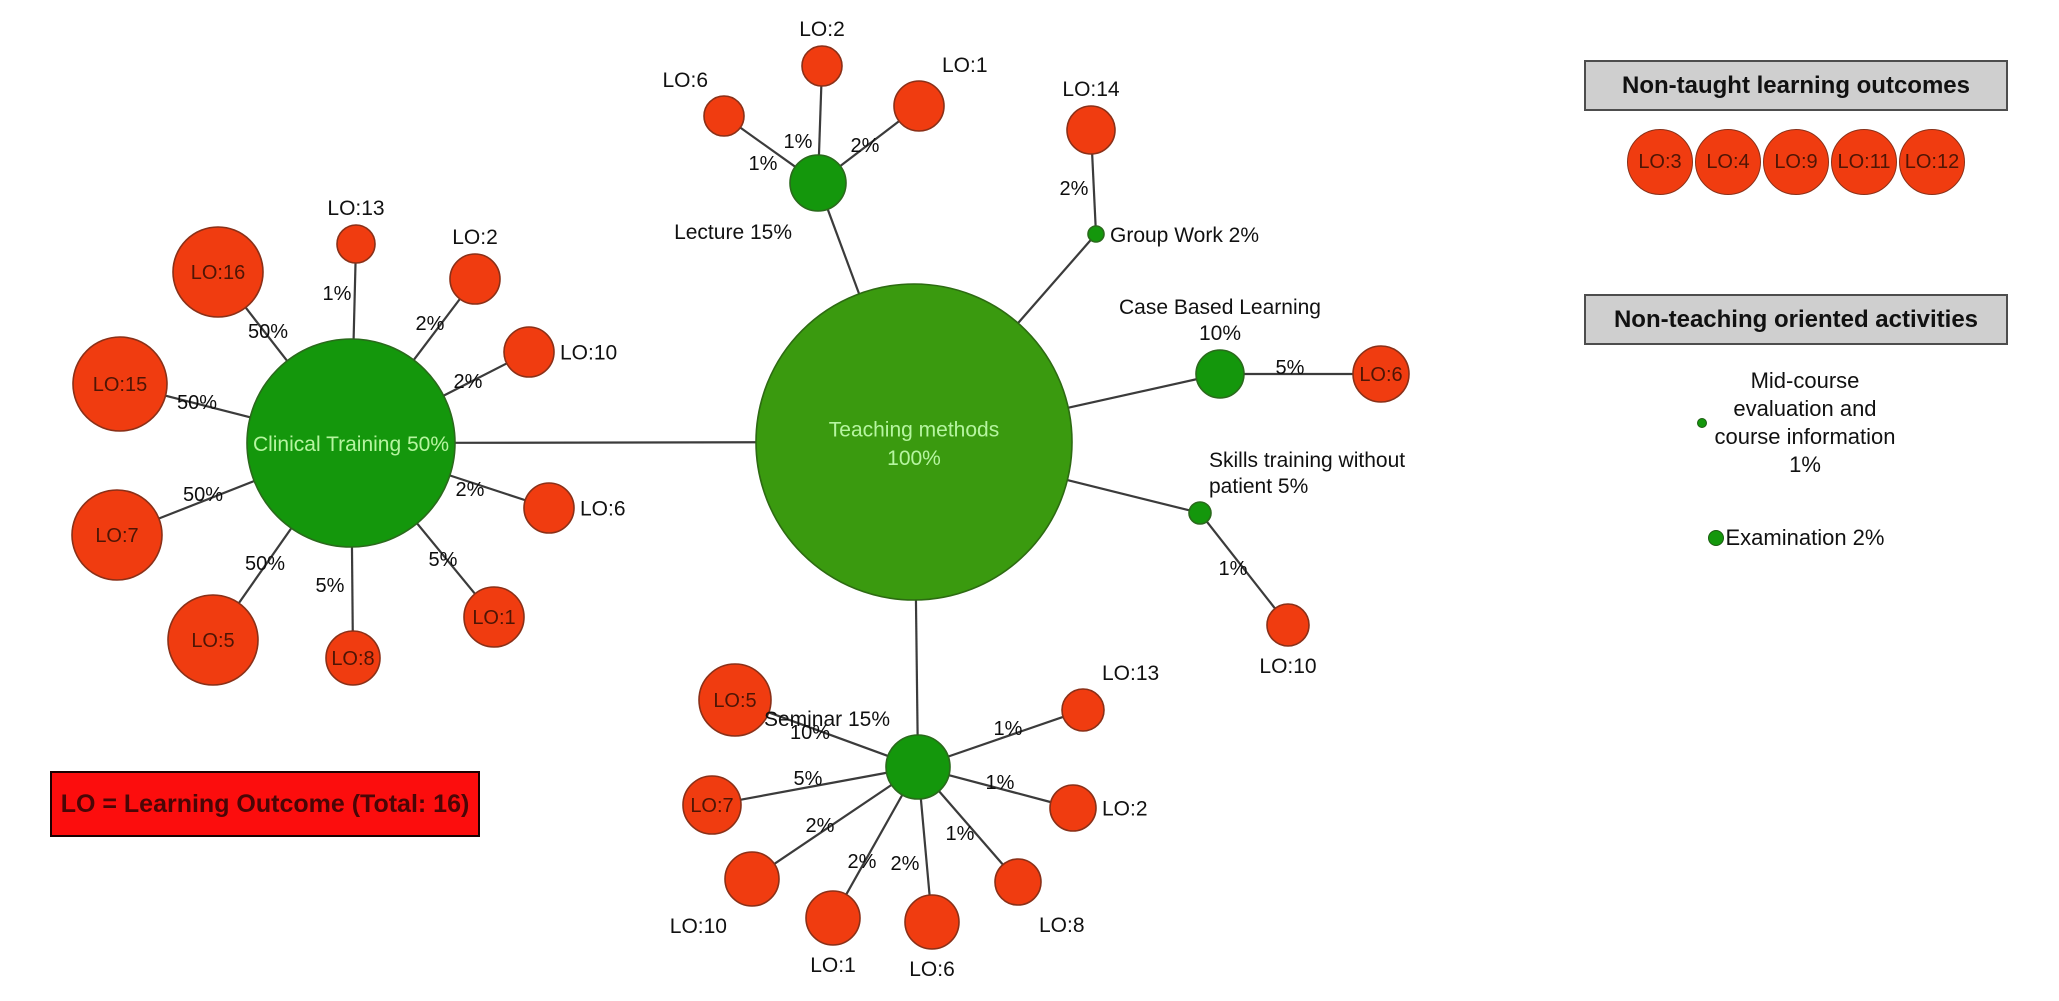 The height and width of the screenshot is (1001, 2059). I want to click on lo-node-ct-lo7, so click(117, 535).